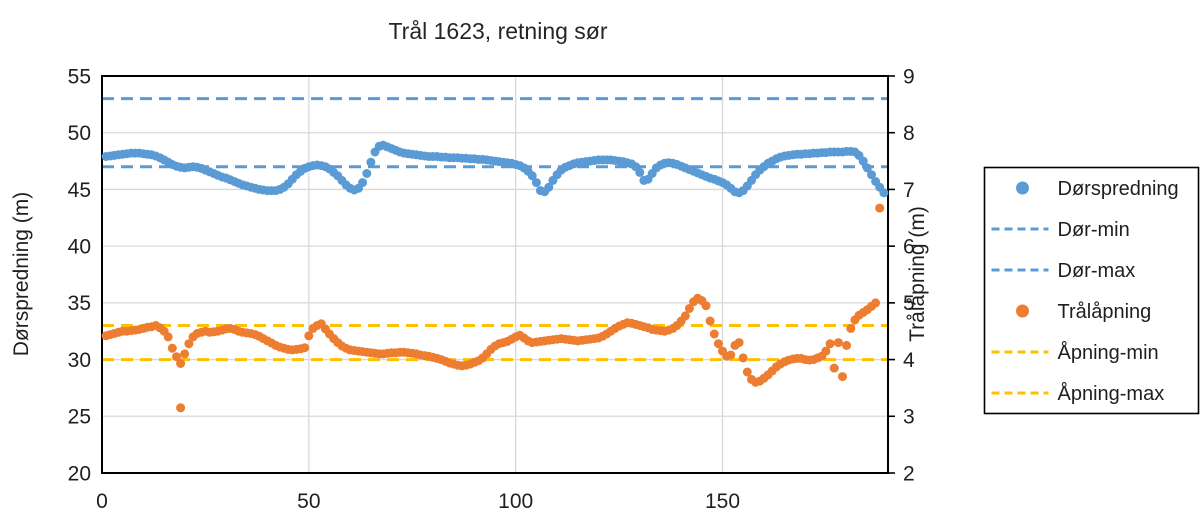 The image size is (1201, 530). Describe the element at coordinates (497, 31) in the screenshot. I see `chart-title: Trål 1623, retning sør` at that location.